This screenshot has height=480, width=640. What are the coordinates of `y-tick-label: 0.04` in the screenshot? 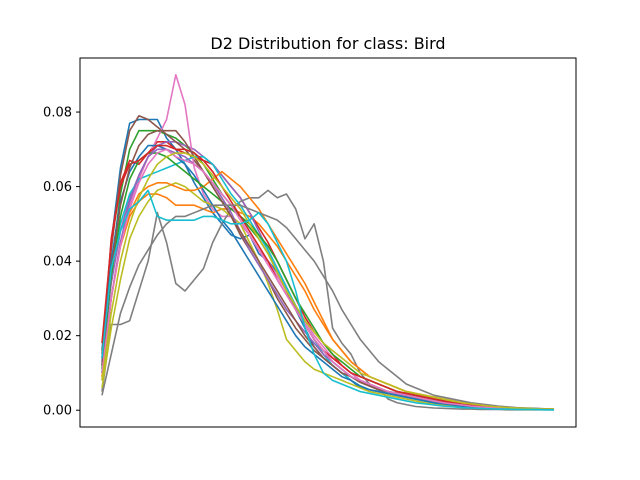 It's located at (57, 262).